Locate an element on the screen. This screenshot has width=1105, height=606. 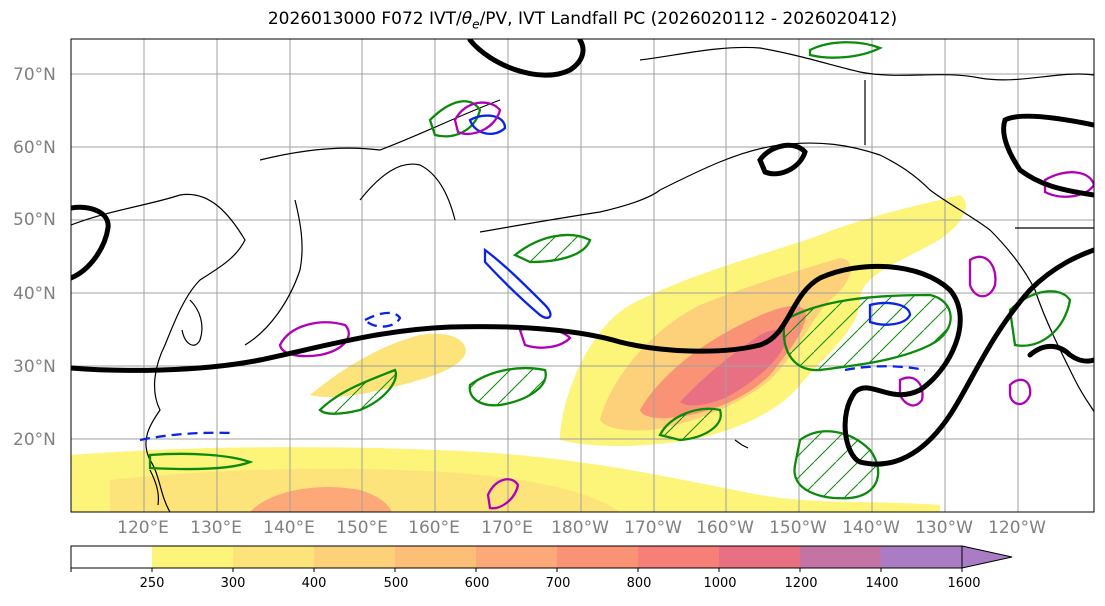
coast-japan is located at coordinates (273, 272).